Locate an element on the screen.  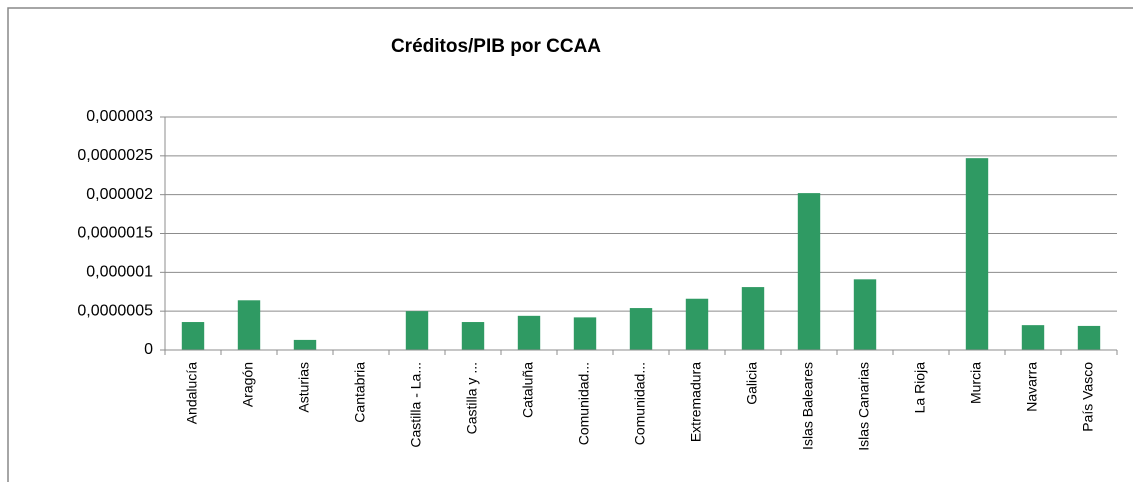
x-tick-label: Galicia is located at coordinates (752, 383).